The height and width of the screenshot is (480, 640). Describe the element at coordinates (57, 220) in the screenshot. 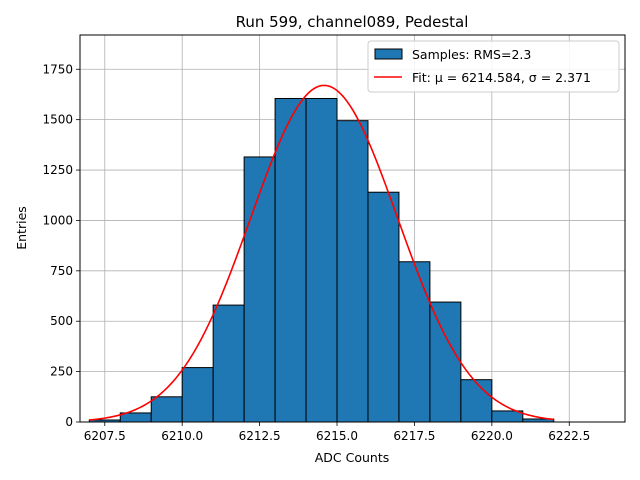

I see `y-tick-label: 1000` at that location.